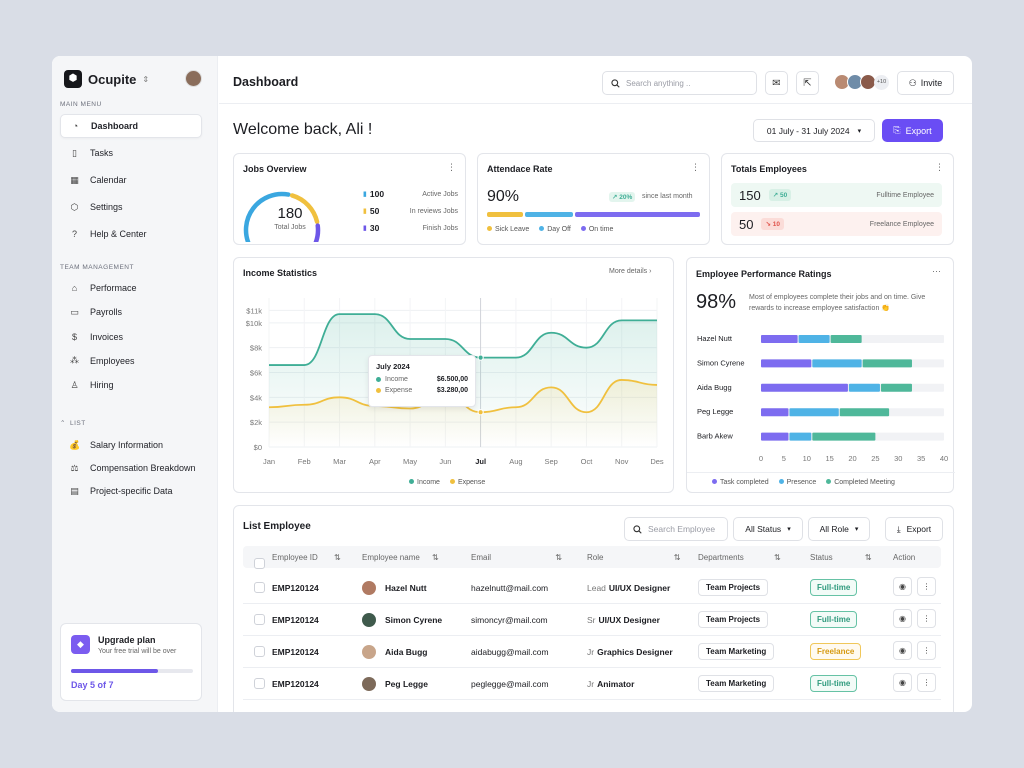 The image size is (1024, 768). I want to click on column-status: Status ⇅, so click(841, 557).